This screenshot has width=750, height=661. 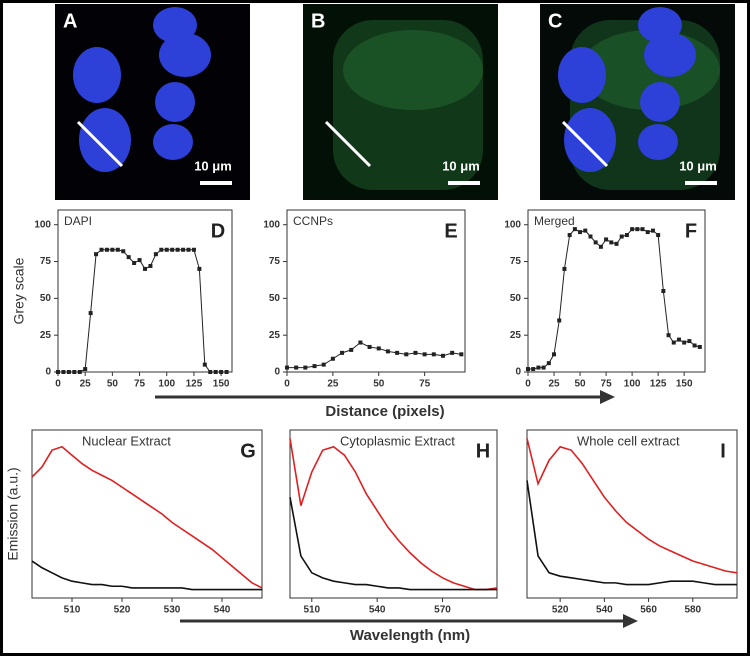 What do you see at coordinates (275, 335) in the screenshot?
I see `y-tick-label: 25` at bounding box center [275, 335].